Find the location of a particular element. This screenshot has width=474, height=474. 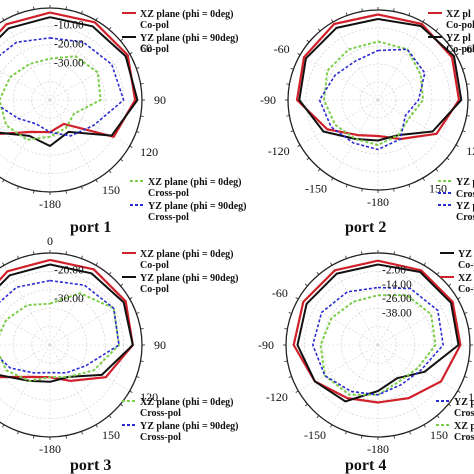

radial-tick-label: -30.00 is located at coordinates (69, 299).